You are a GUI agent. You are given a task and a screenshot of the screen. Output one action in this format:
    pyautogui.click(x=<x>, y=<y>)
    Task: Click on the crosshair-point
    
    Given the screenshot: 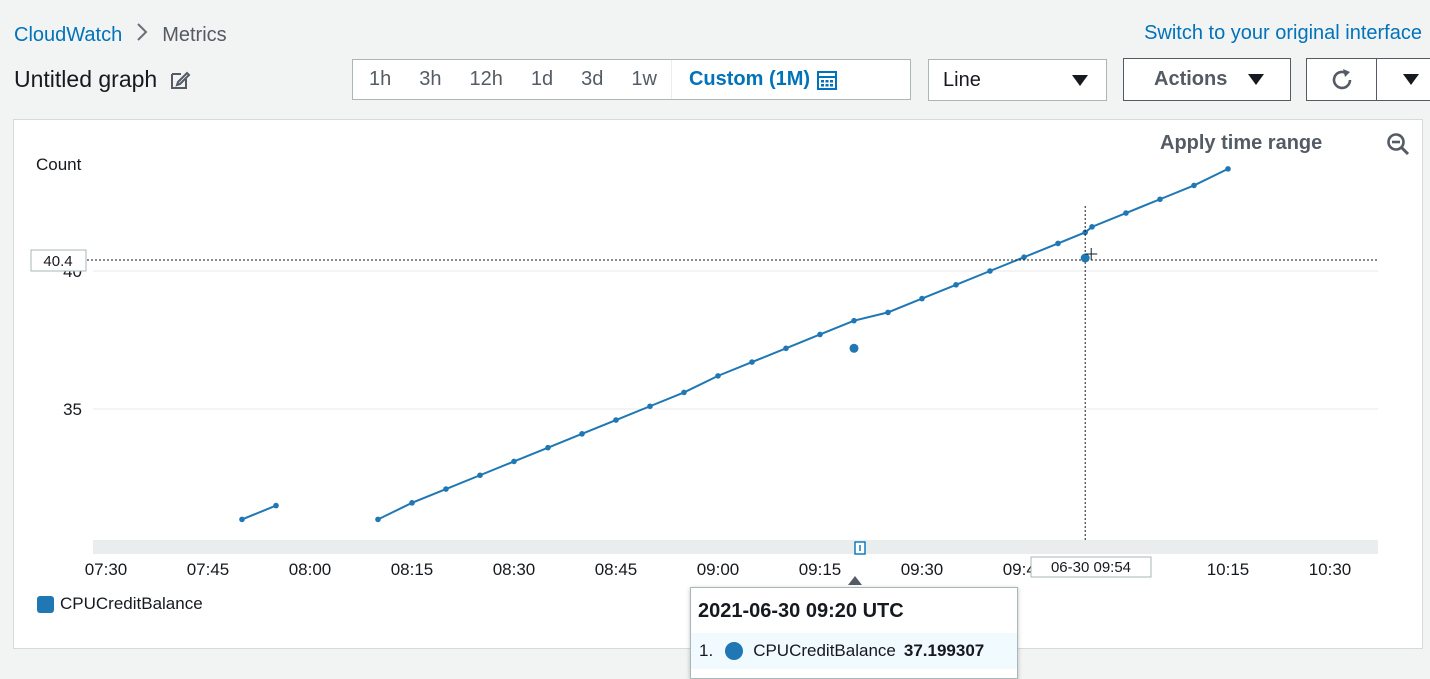 What is the action you would take?
    pyautogui.click(x=1085, y=258)
    